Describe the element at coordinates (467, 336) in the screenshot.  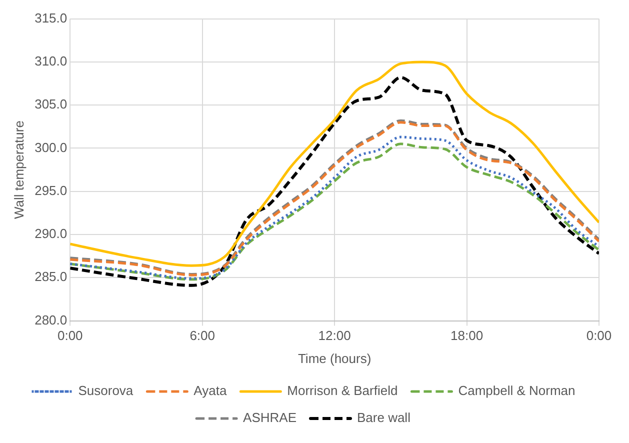
I see `x-tick-label: 18:00` at that location.